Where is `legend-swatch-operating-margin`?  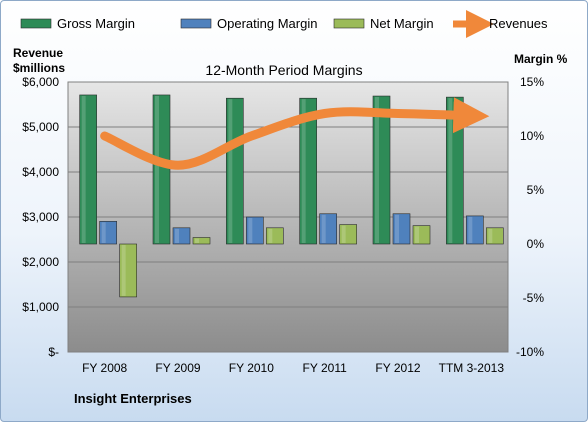 legend-swatch-operating-margin is located at coordinates (196, 23).